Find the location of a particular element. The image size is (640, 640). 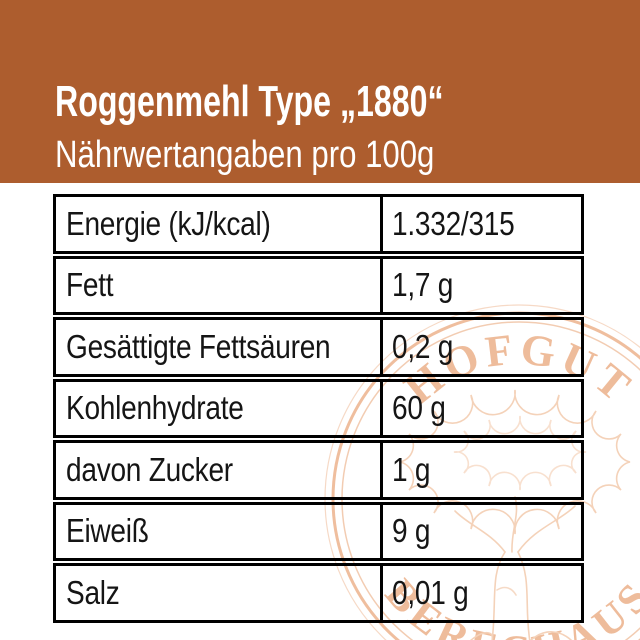

nutrient-value-cell: 0,2 g is located at coordinates (482, 347).